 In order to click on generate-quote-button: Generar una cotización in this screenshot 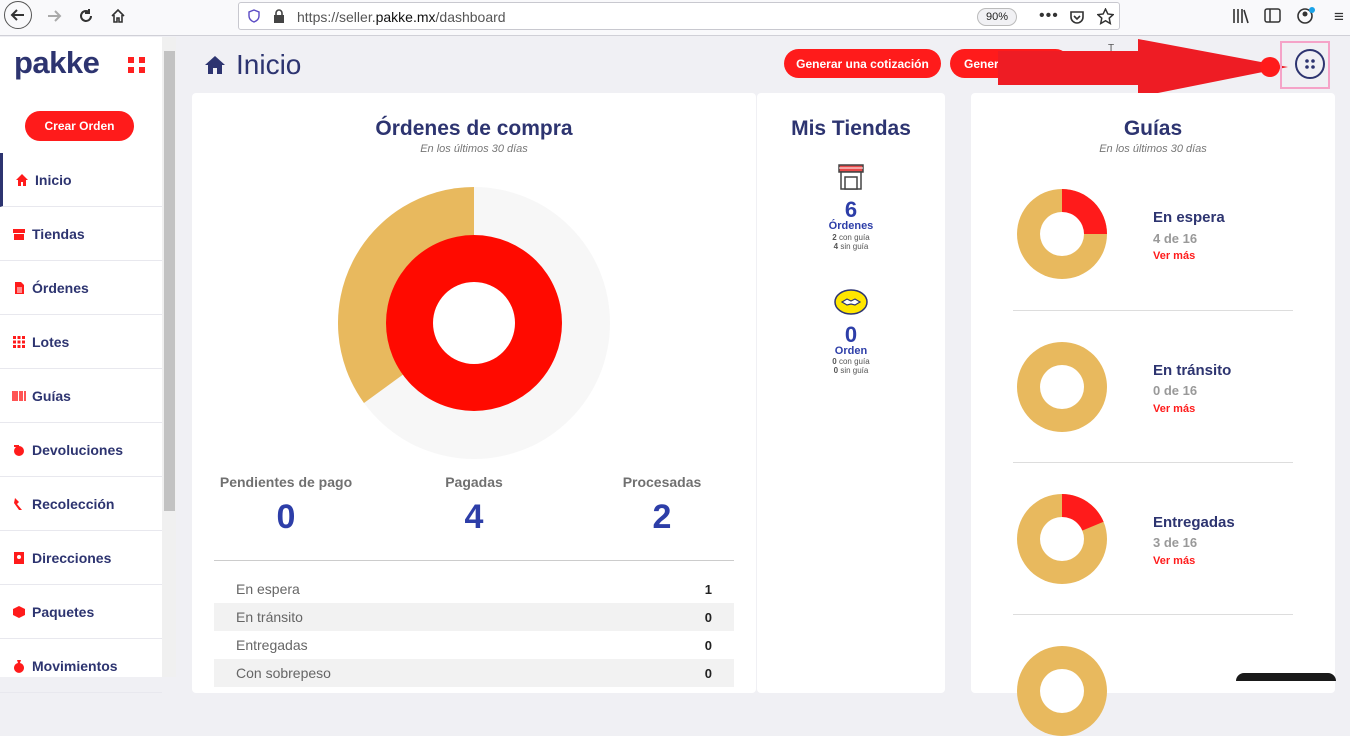, I will do `click(862, 63)`.